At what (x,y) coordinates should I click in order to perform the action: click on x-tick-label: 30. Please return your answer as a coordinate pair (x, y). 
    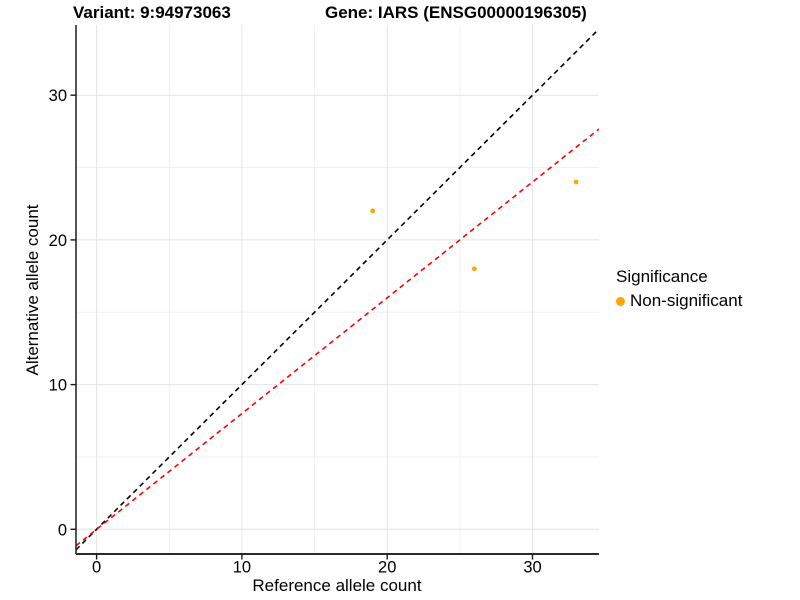
    Looking at the image, I should click on (532, 568).